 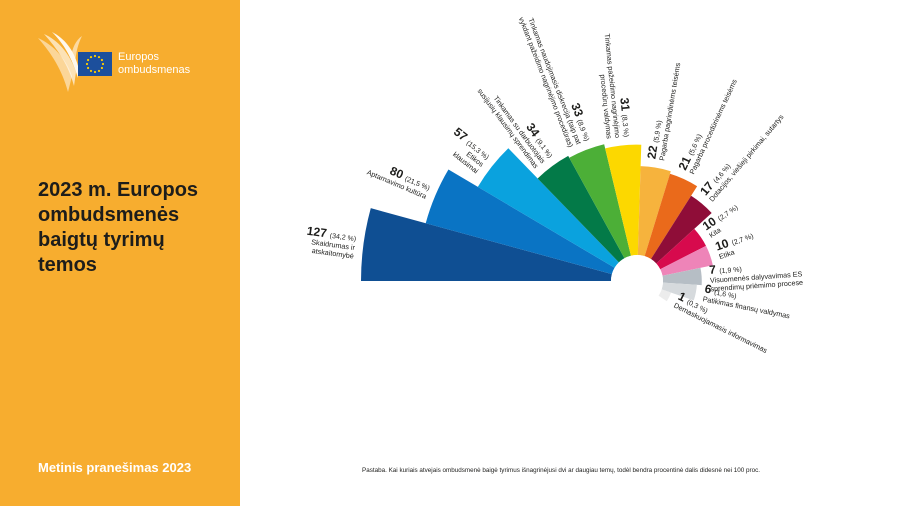 I want to click on slice-value: 31, so click(x=625, y=106).